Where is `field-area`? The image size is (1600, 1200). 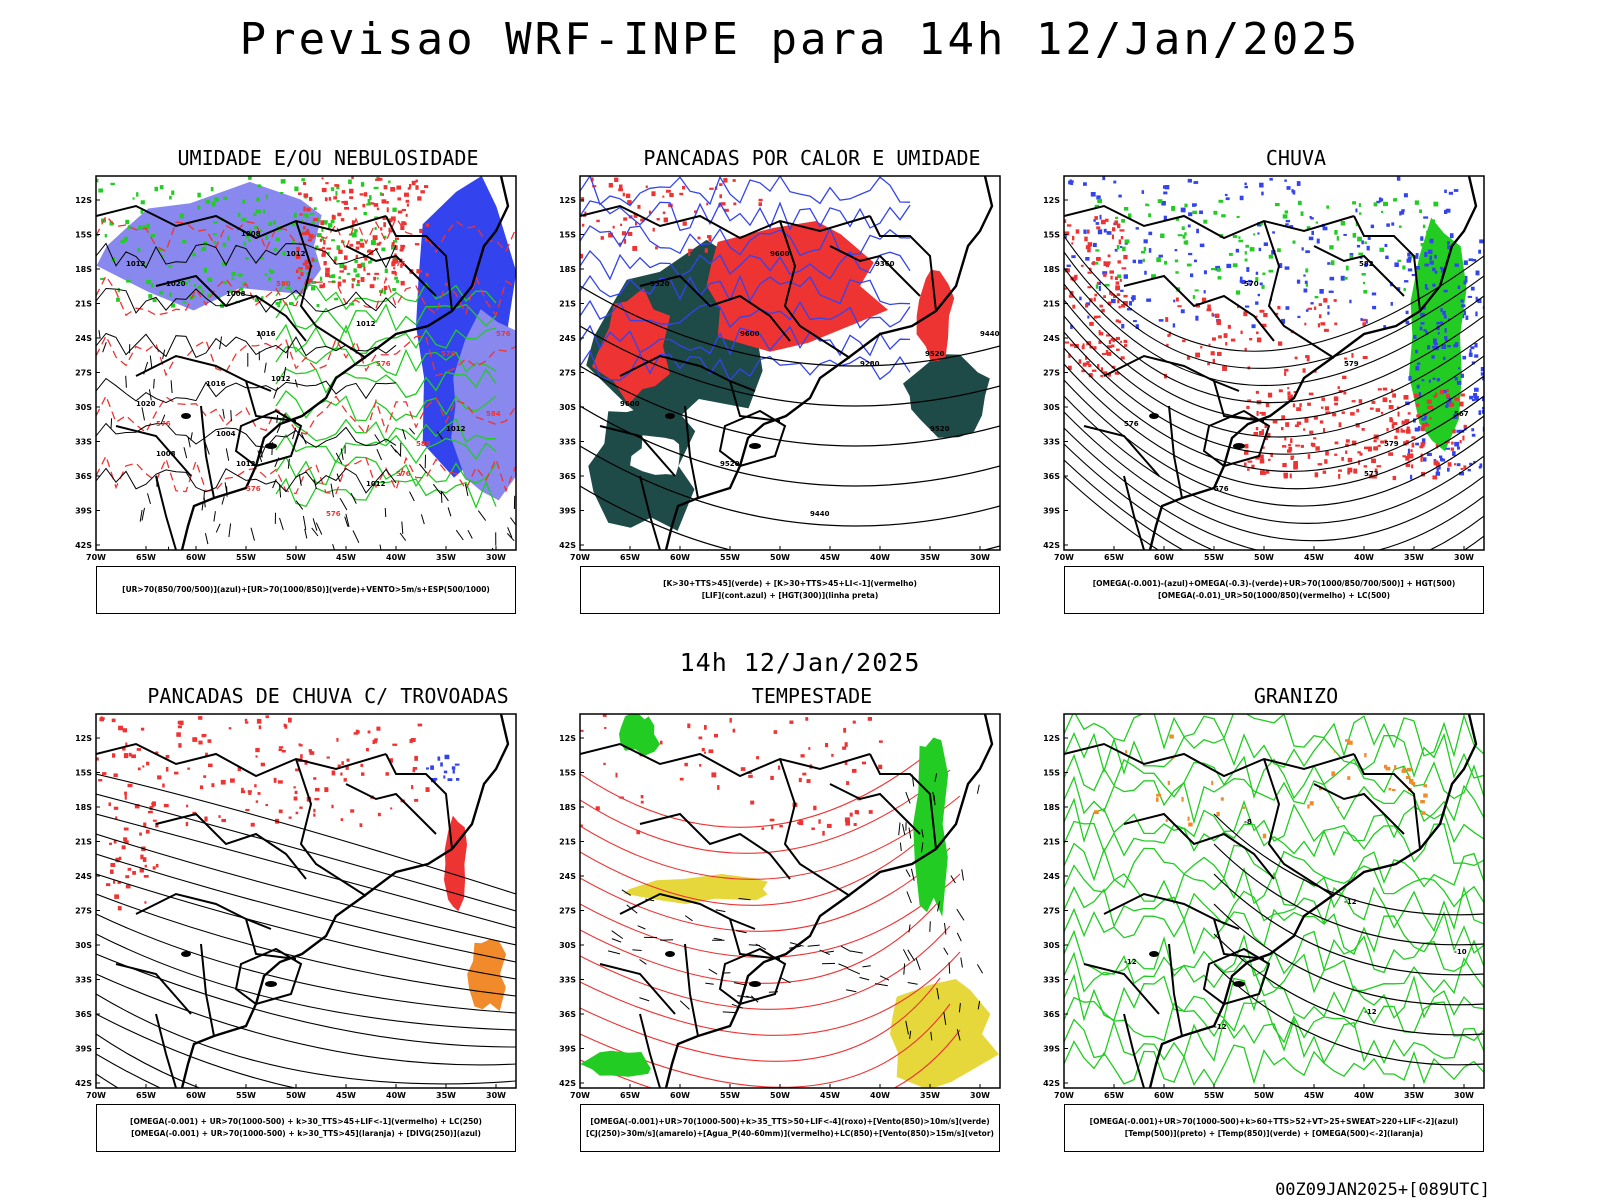
field-area is located at coordinates (483, 405).